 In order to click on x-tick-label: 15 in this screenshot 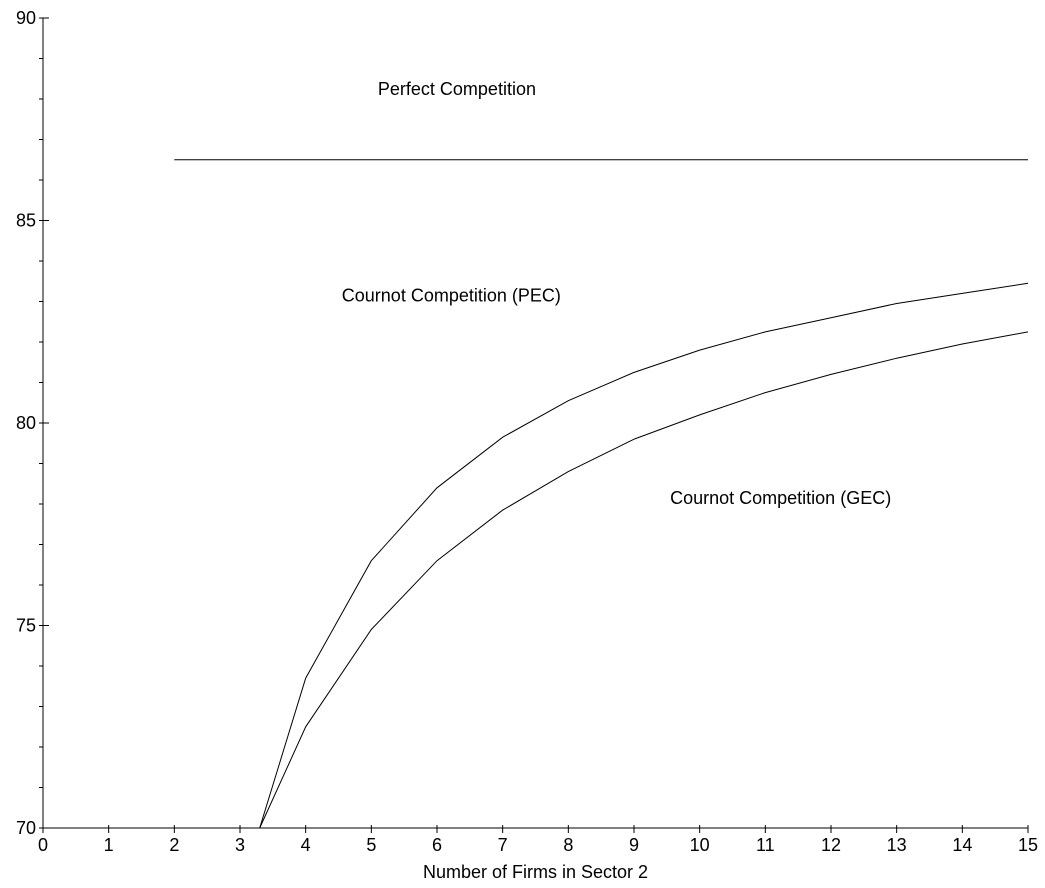, I will do `click(1028, 845)`.